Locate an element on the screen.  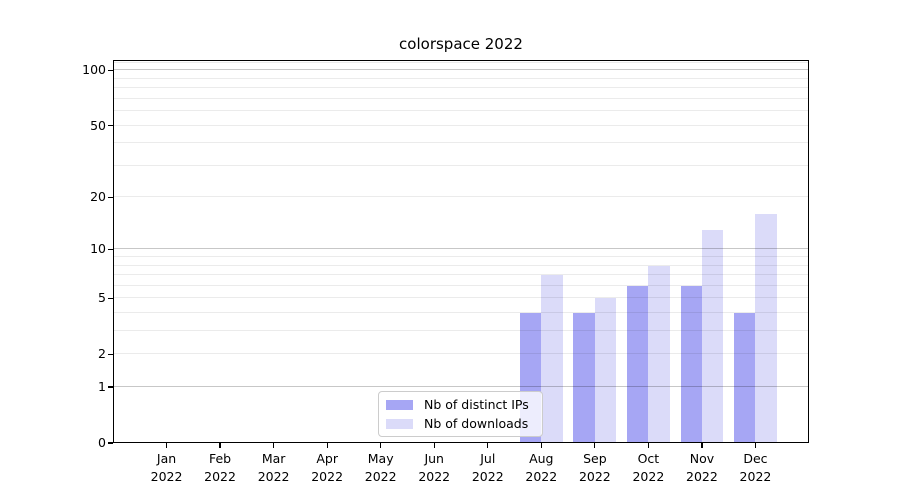
chart-title: colorspace 2022 is located at coordinates (461, 44).